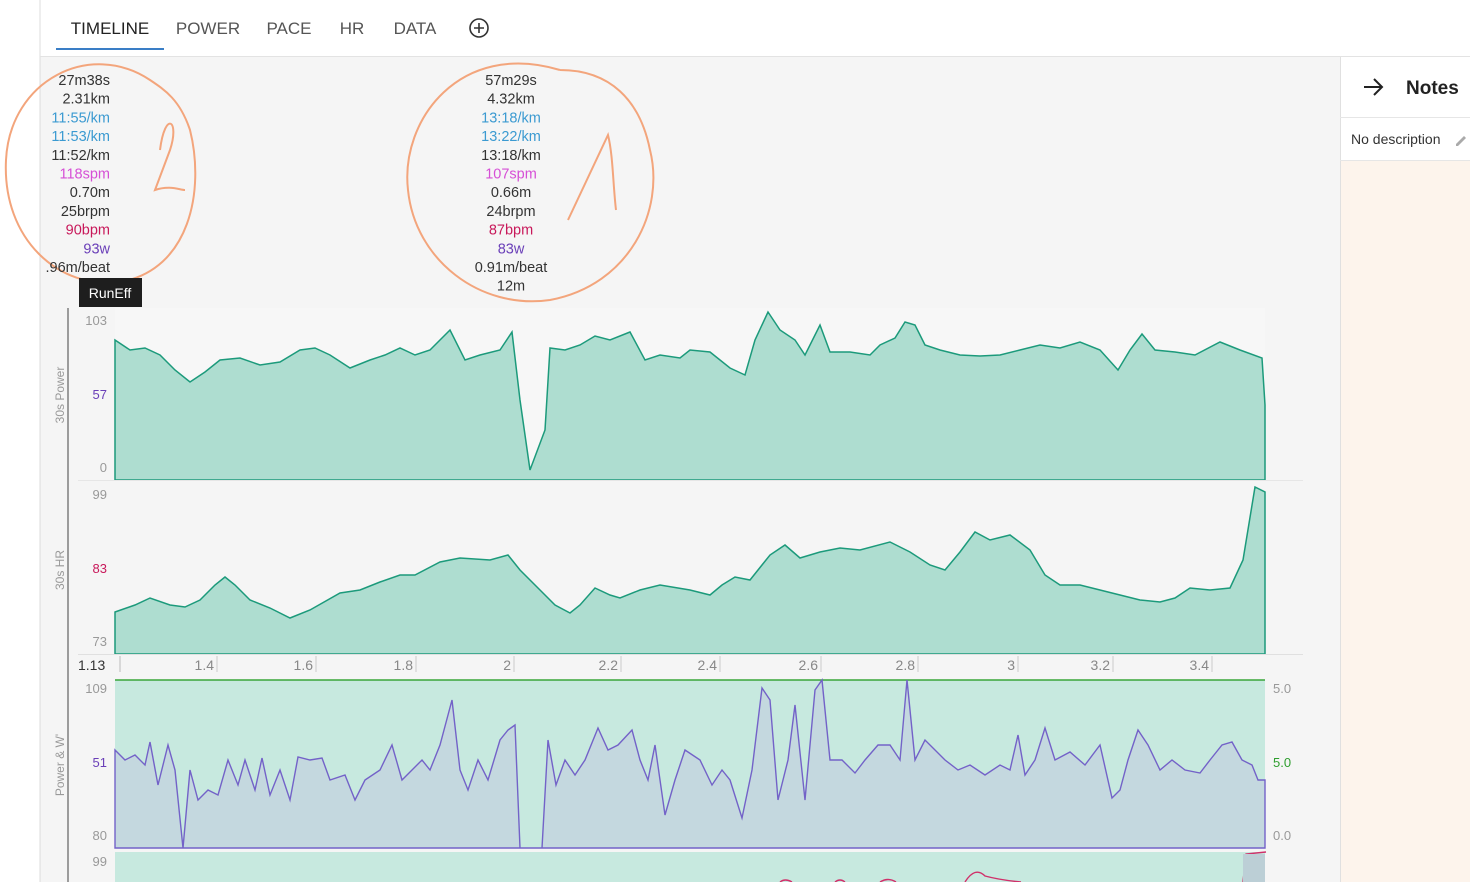 The width and height of the screenshot is (1470, 887). What do you see at coordinates (288, 28) in the screenshot?
I see `tab: PACE` at bounding box center [288, 28].